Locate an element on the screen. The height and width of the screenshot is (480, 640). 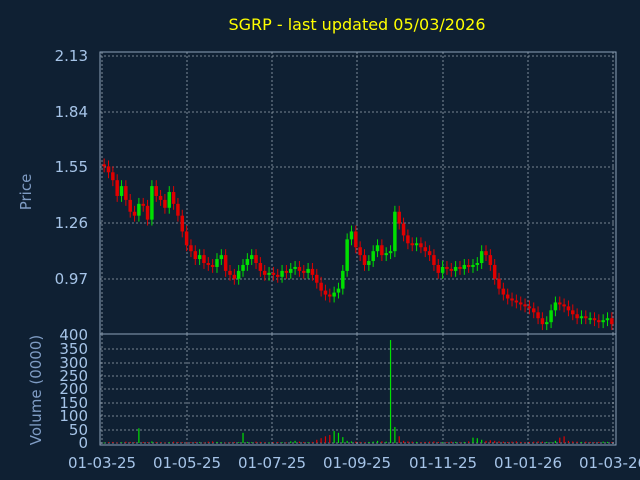
price-tick-label: 1.26 is located at coordinates (71, 223).